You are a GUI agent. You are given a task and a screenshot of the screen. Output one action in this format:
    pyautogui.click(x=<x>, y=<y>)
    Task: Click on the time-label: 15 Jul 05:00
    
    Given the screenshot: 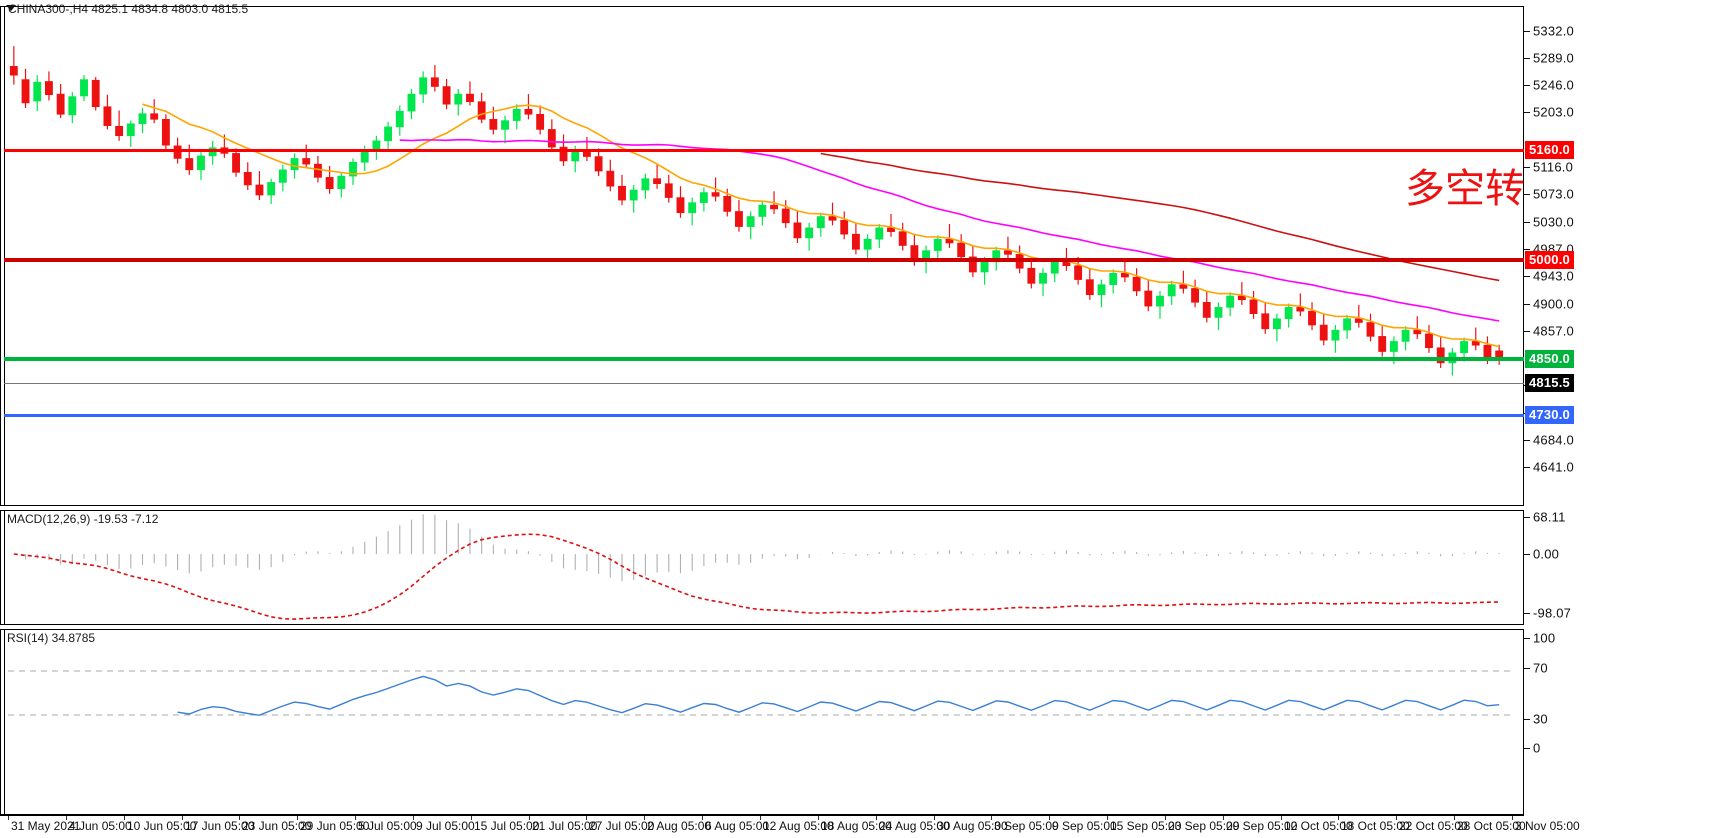 What is the action you would take?
    pyautogui.click(x=507, y=826)
    